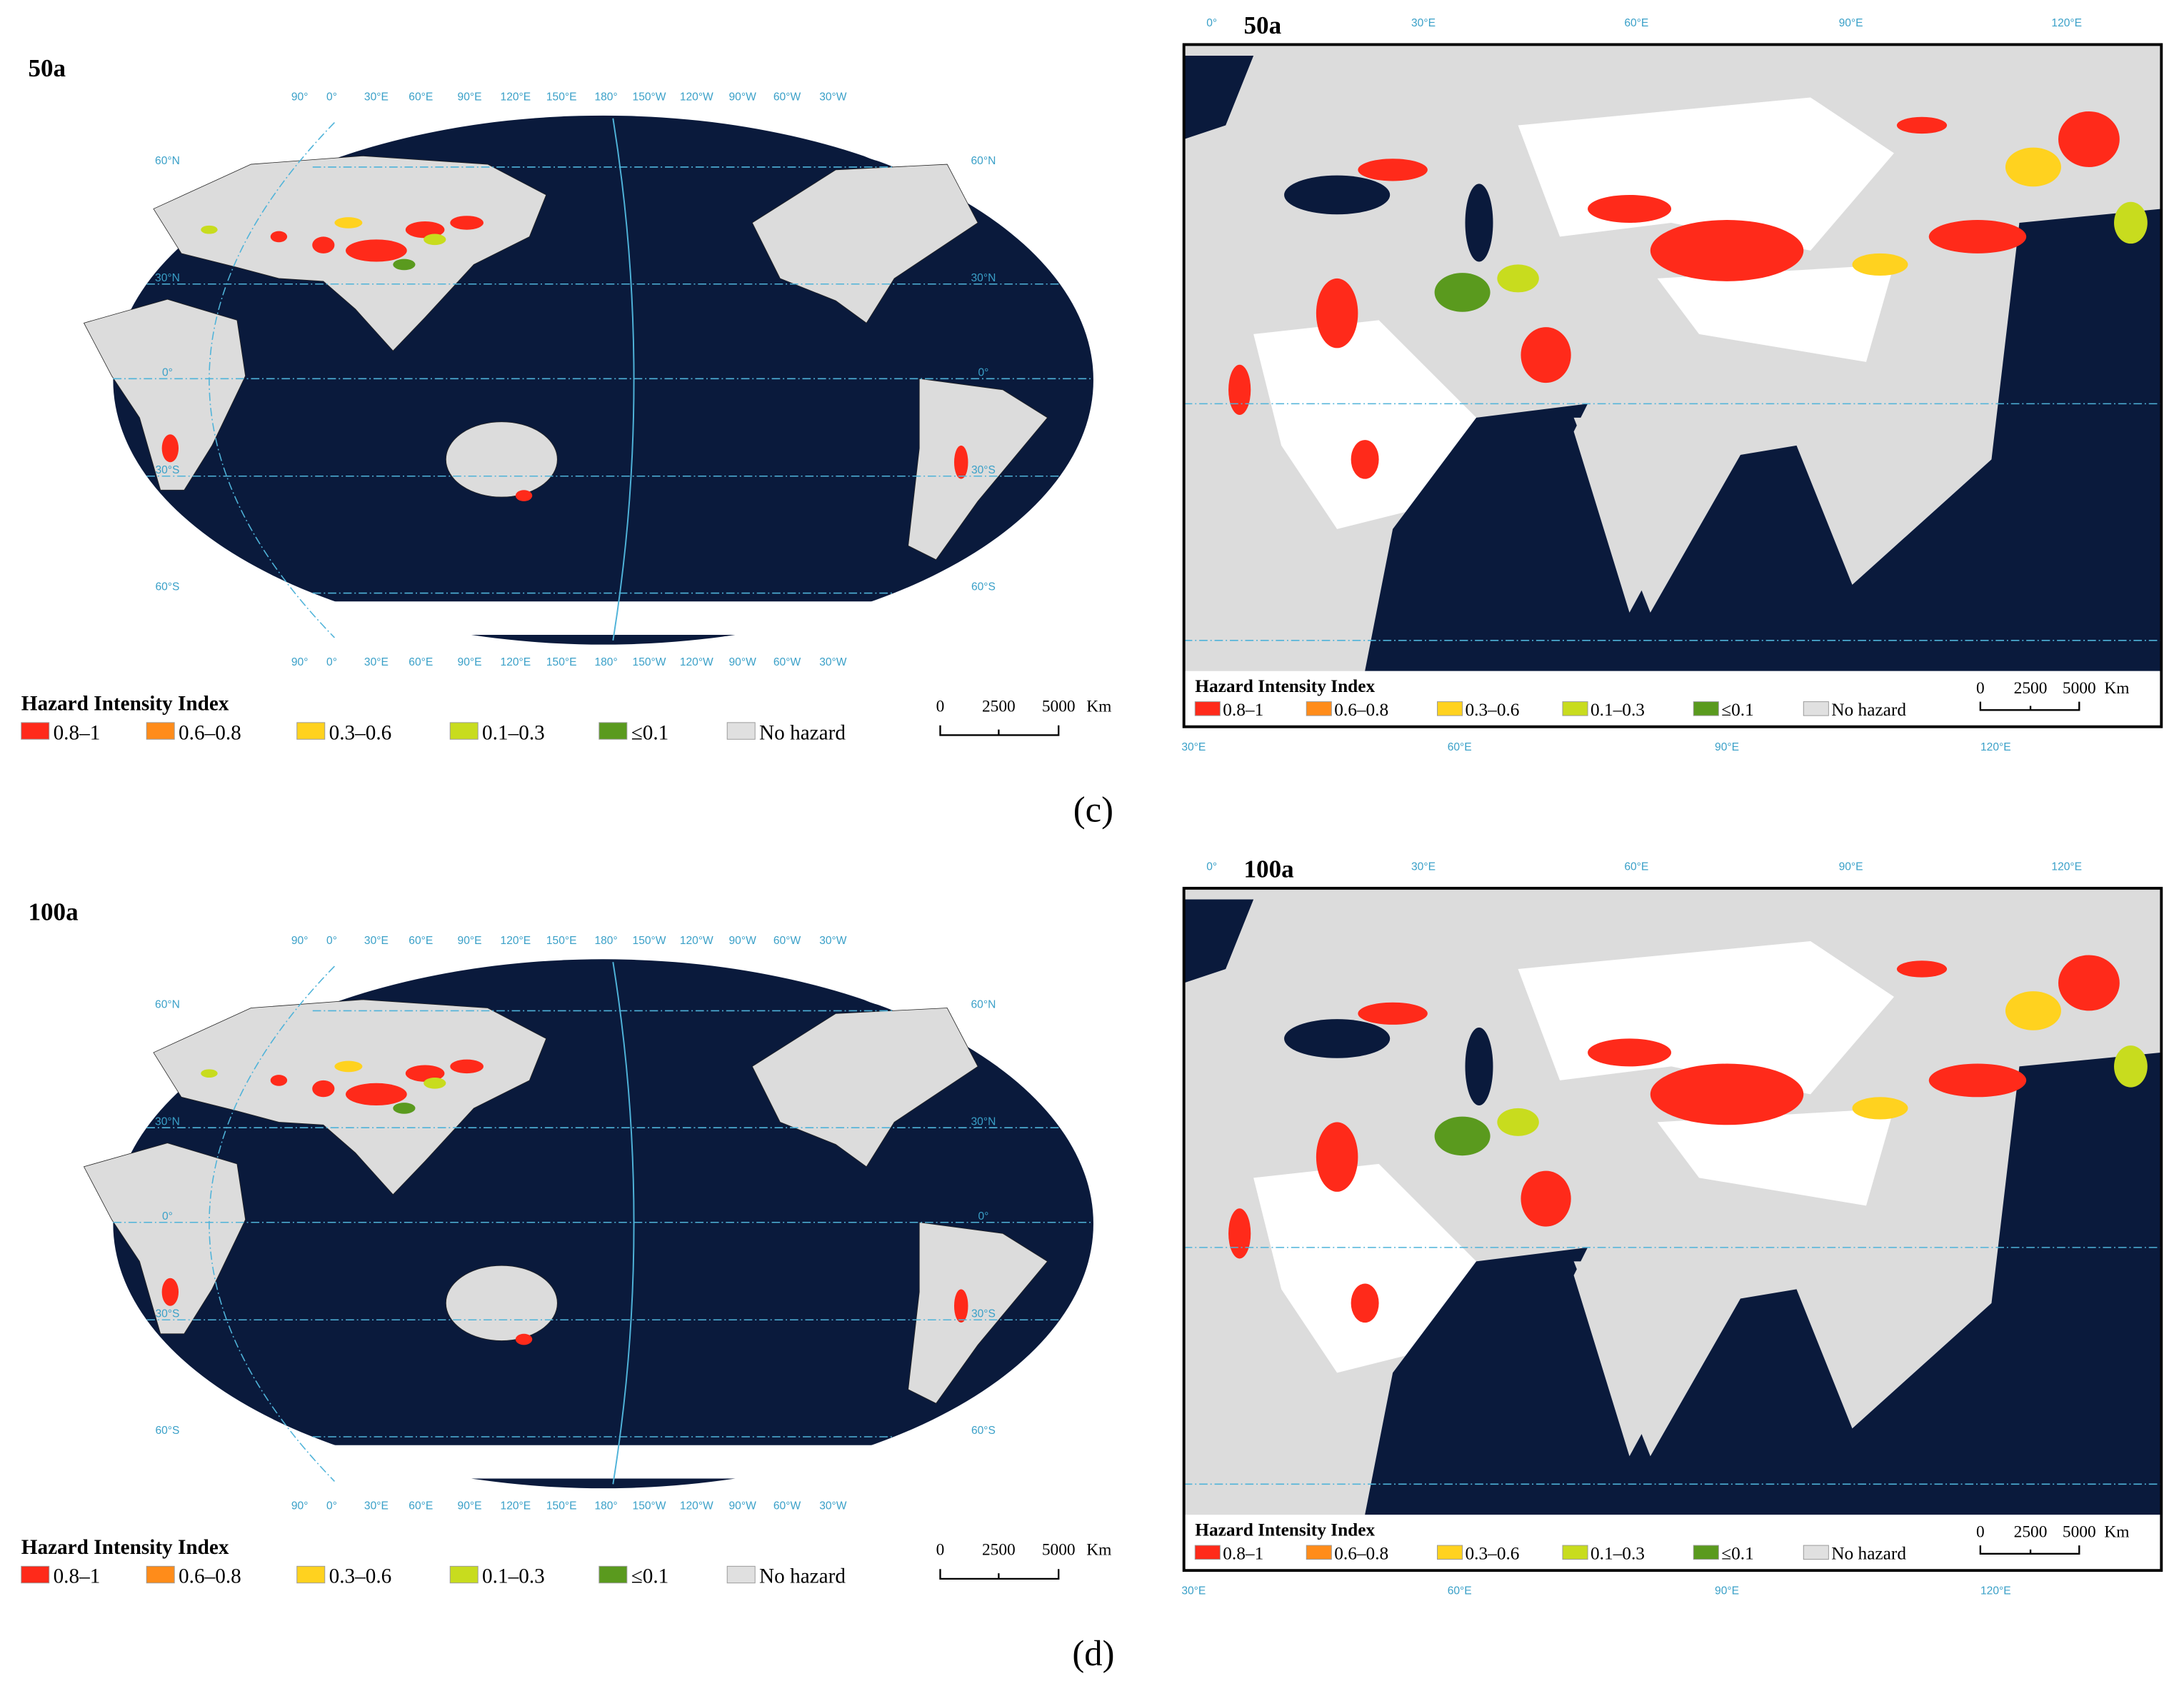 The height and width of the screenshot is (1686, 2184). What do you see at coordinates (1285, 686) in the screenshot?
I see `legend-title: Hazard Intensity Index` at bounding box center [1285, 686].